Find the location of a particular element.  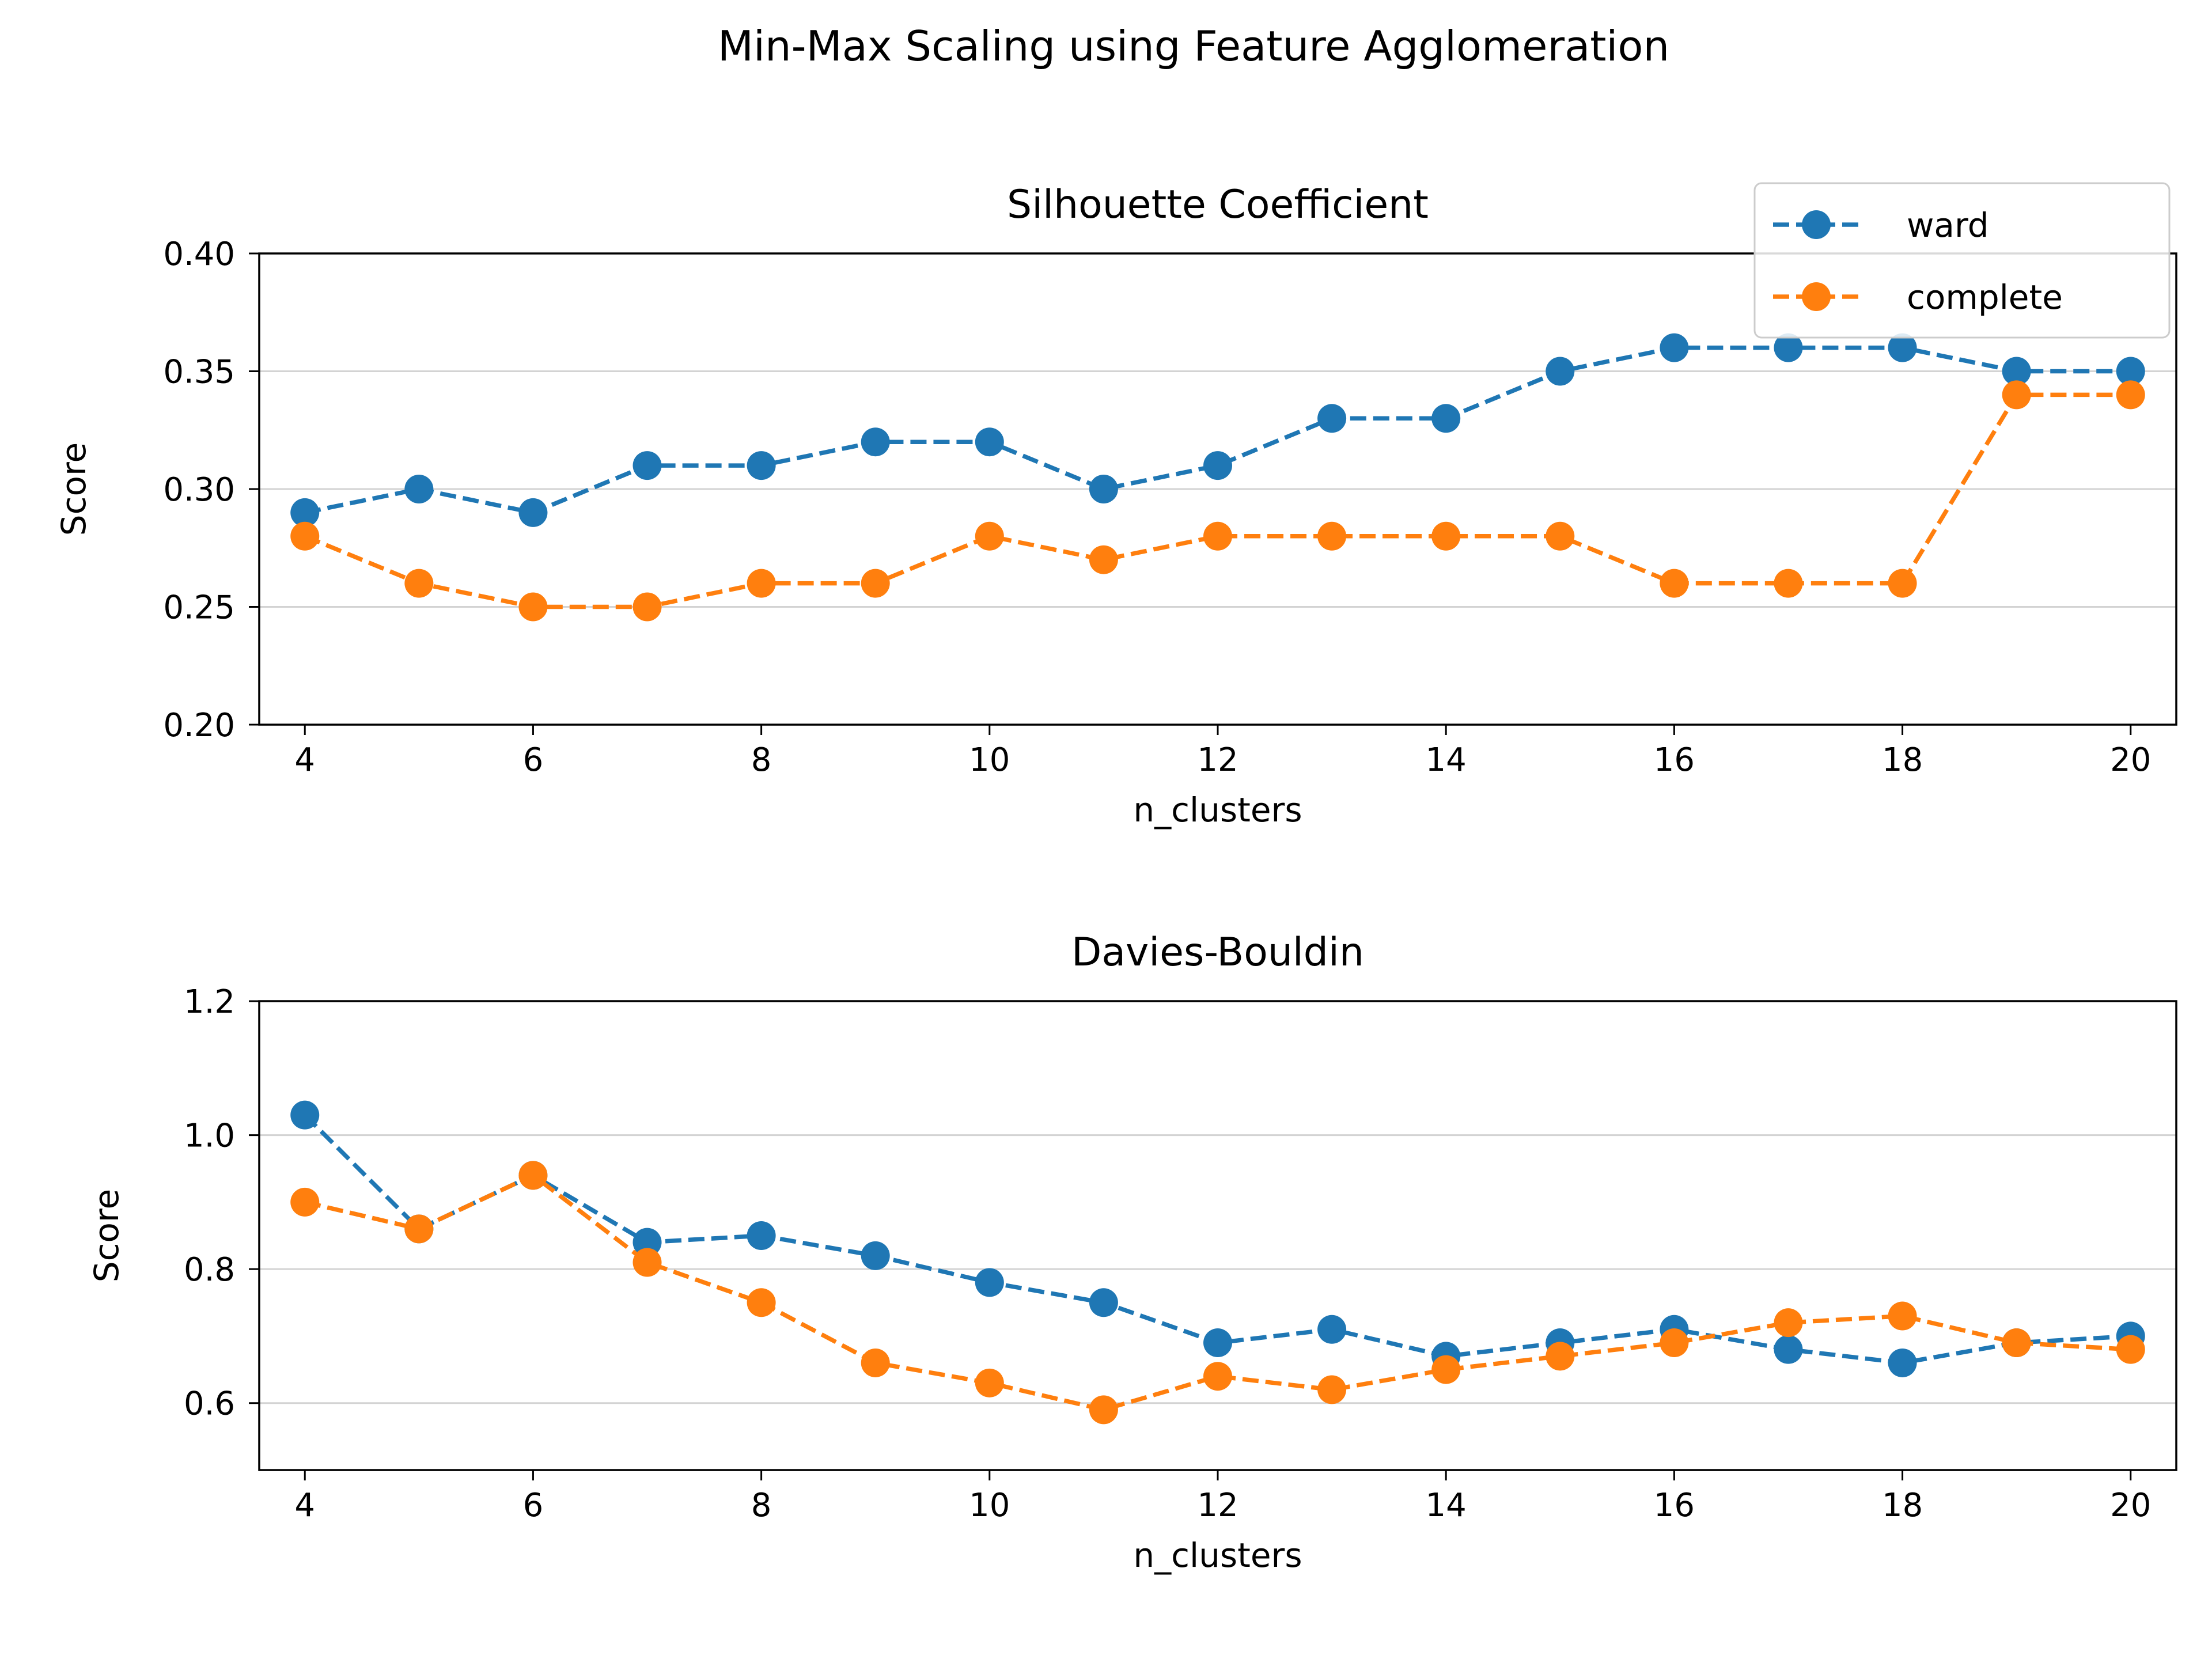

series-line-ward is located at coordinates (1217, 430).